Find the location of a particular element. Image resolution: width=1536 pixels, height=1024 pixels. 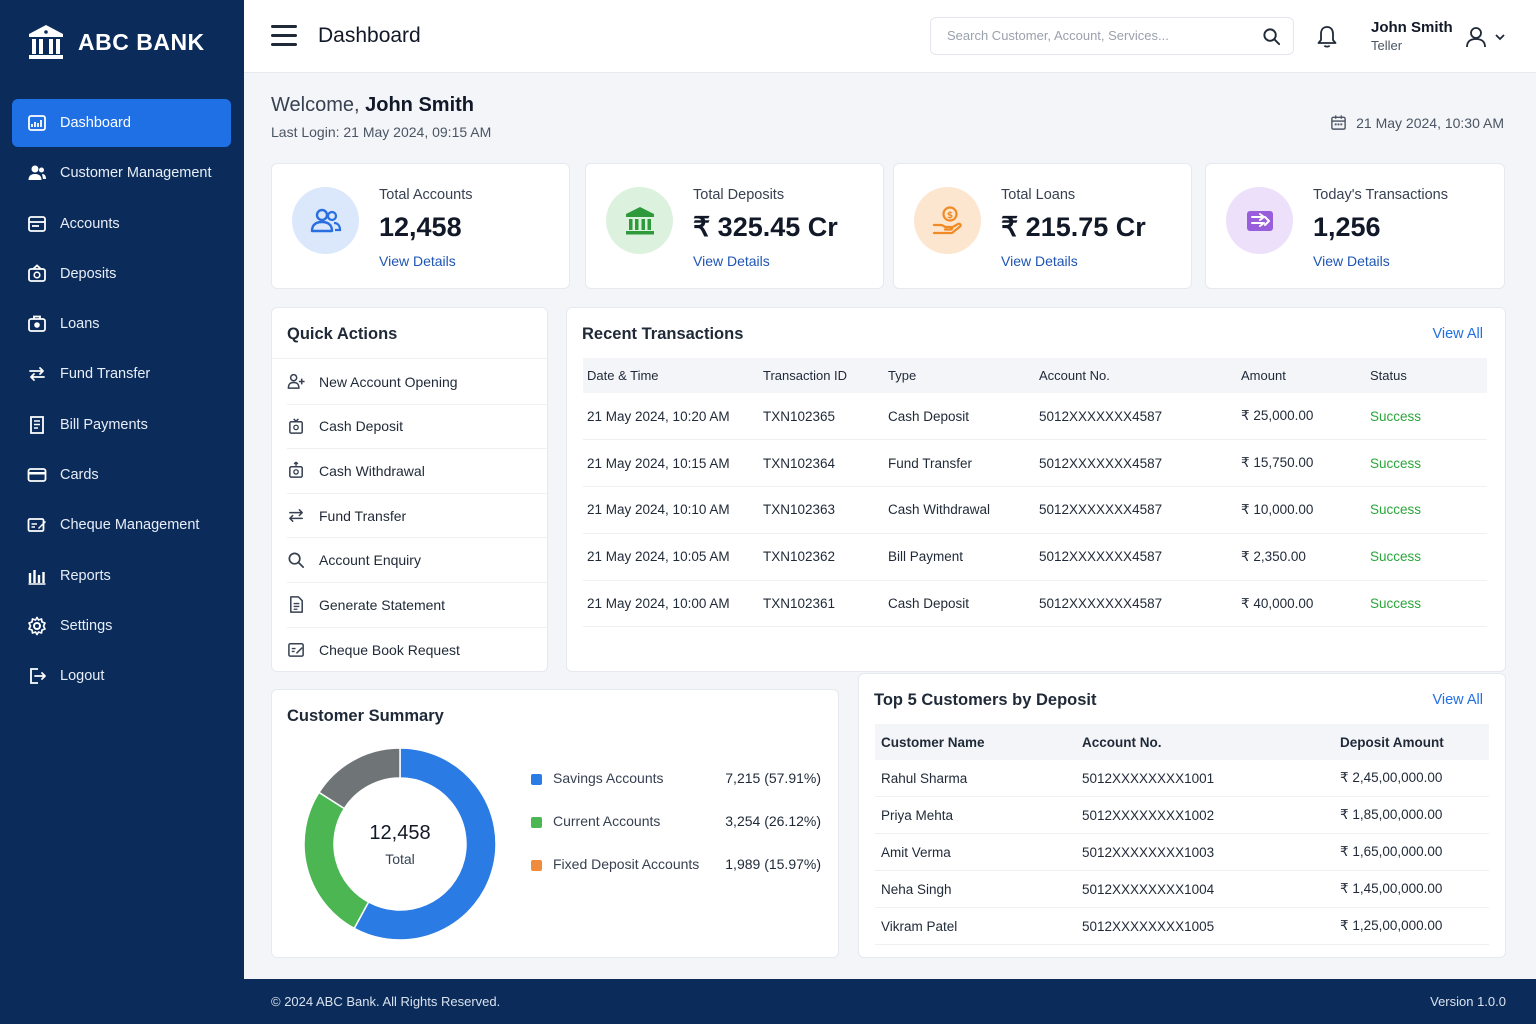

table-cell: Cash Withdrawal is located at coordinates (963, 510).